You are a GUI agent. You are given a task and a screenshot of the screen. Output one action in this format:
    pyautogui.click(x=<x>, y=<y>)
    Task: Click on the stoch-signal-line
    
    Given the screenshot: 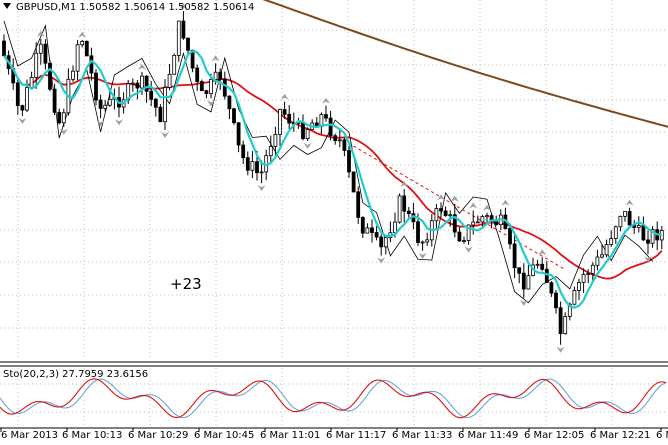 What is the action you would take?
    pyautogui.click(x=333, y=398)
    